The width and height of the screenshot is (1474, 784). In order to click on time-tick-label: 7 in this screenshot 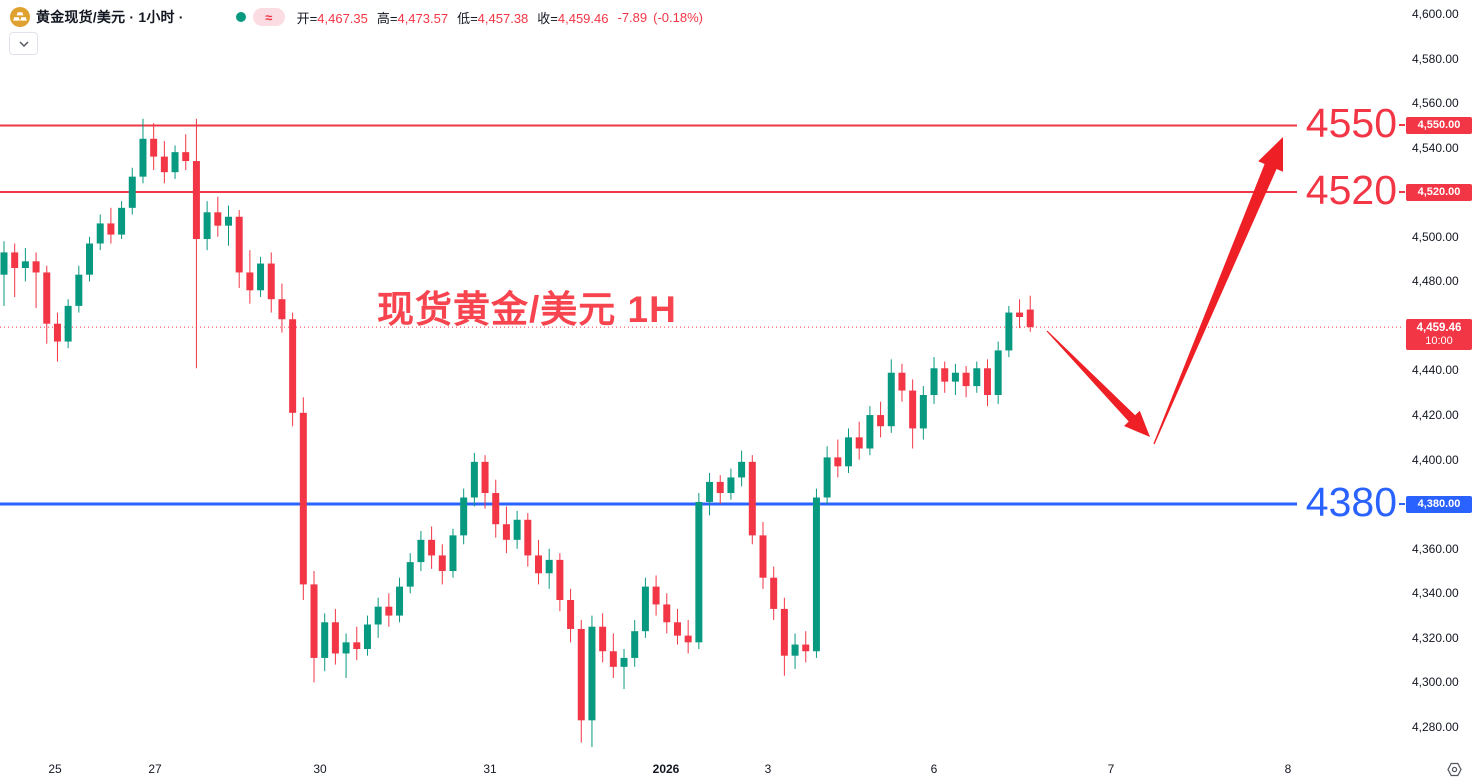, I will do `click(1111, 769)`.